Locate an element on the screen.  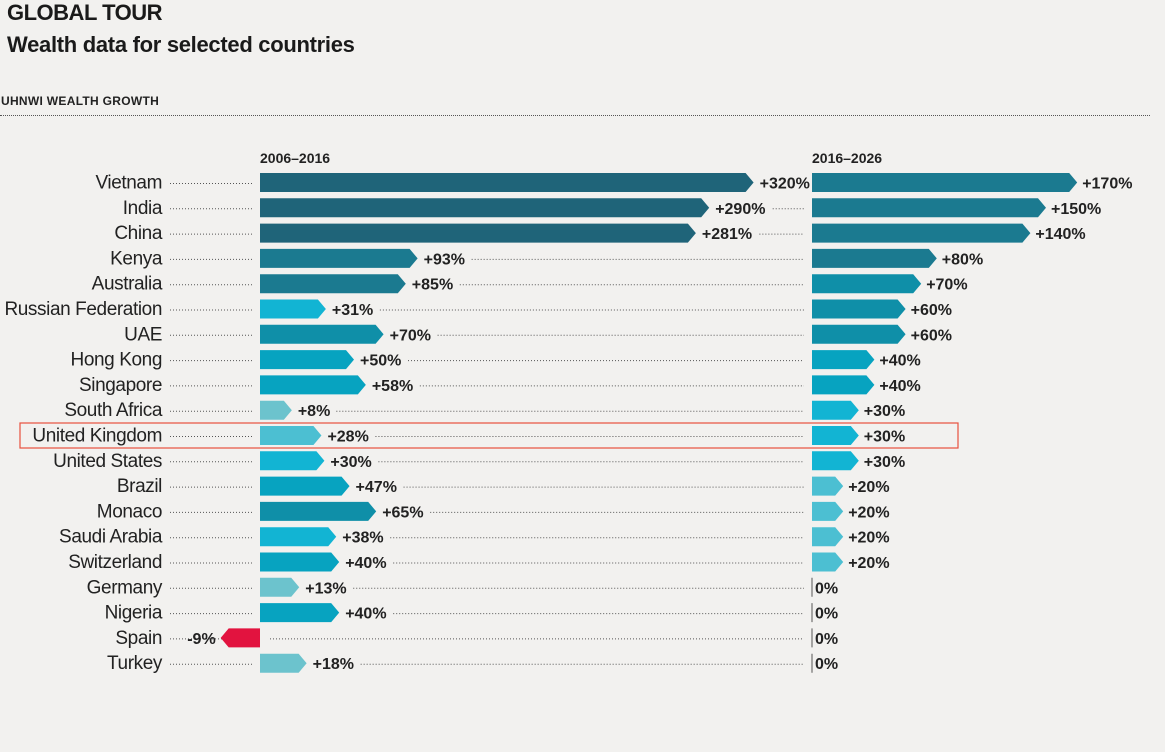
category-label: Saudi Arabia is located at coordinates (111, 537).